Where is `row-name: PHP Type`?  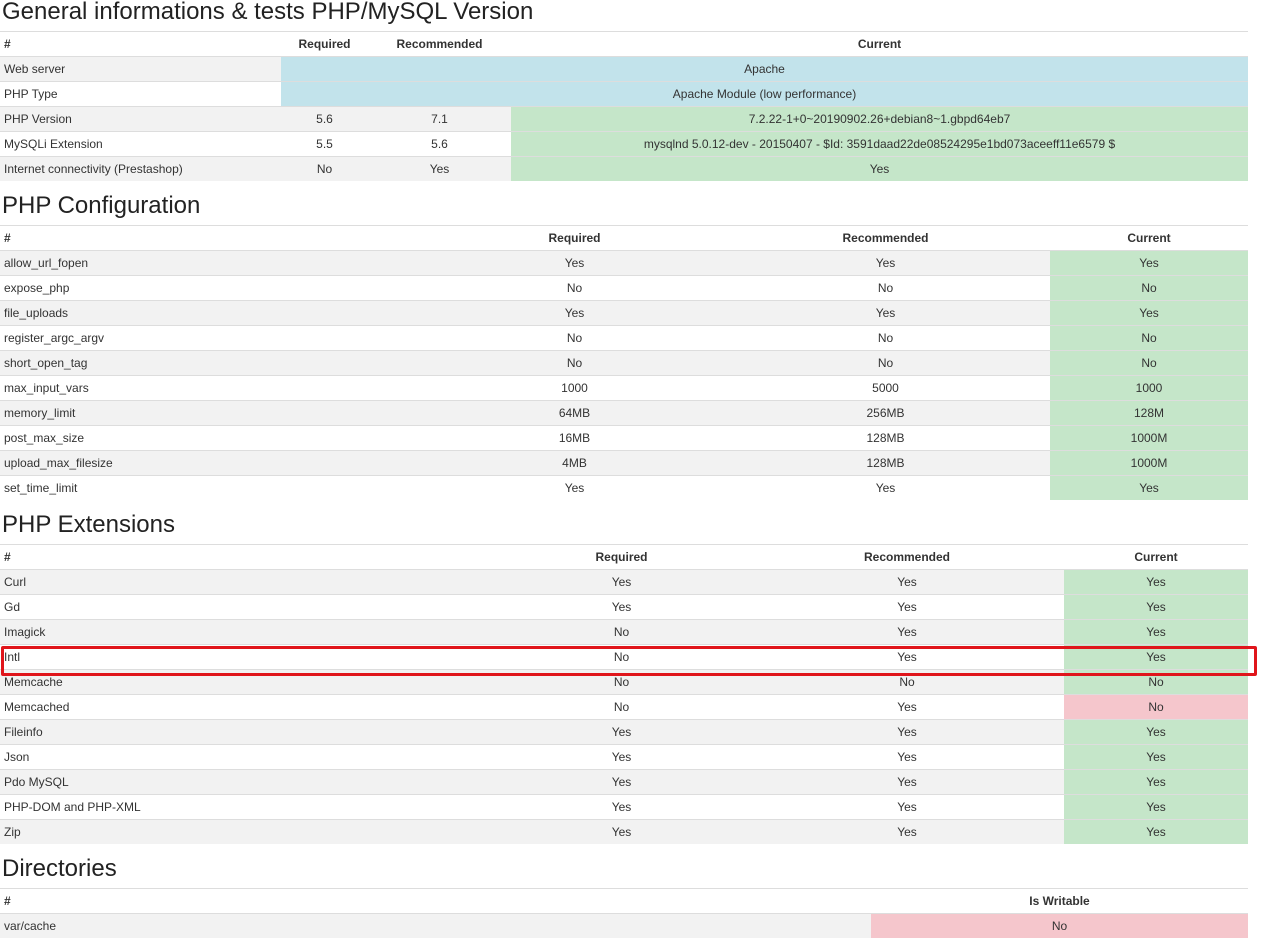
row-name: PHP Type is located at coordinates (140, 94).